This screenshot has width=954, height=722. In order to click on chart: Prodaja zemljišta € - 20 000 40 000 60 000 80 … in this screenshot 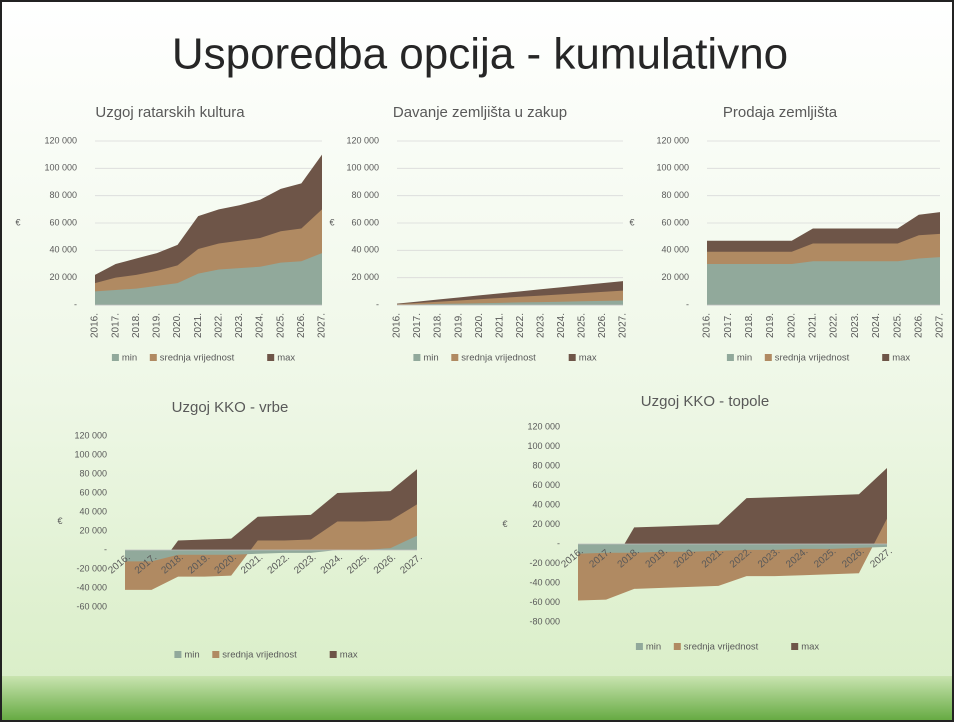, I will do `click(787, 234)`.